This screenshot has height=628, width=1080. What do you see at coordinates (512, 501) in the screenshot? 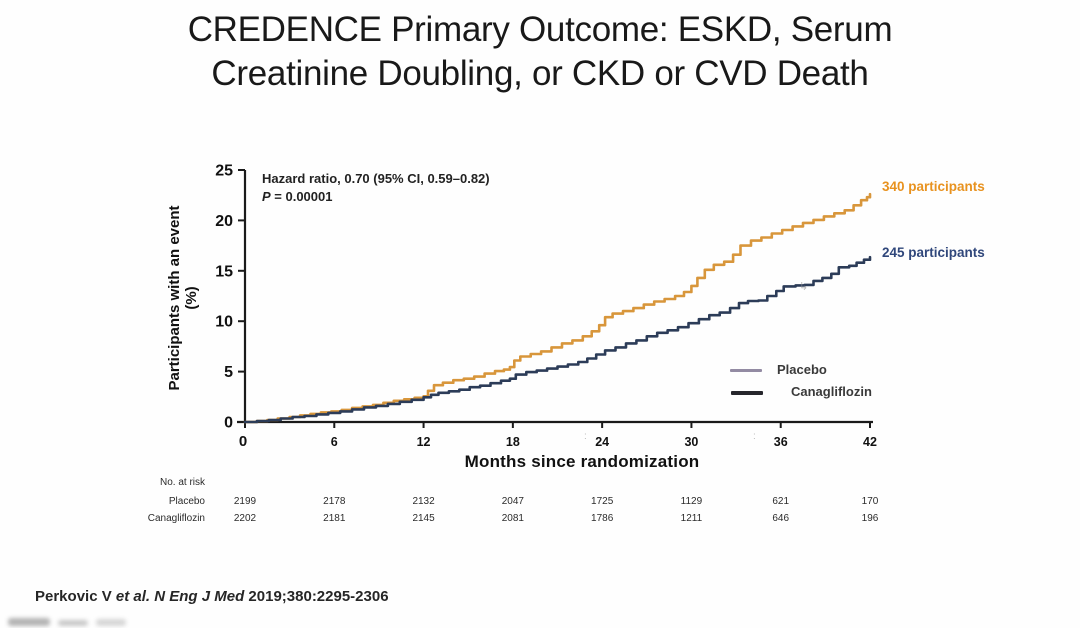
I see `risk-count-placebo-m18: 2047` at bounding box center [512, 501].